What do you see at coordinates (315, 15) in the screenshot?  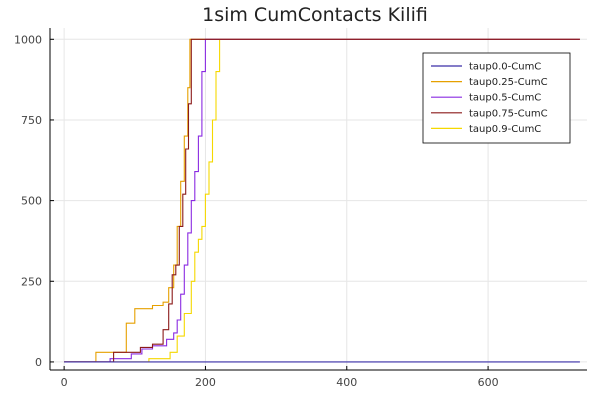 I see `chart-title: 1sim CumContacts Kilifi` at bounding box center [315, 15].